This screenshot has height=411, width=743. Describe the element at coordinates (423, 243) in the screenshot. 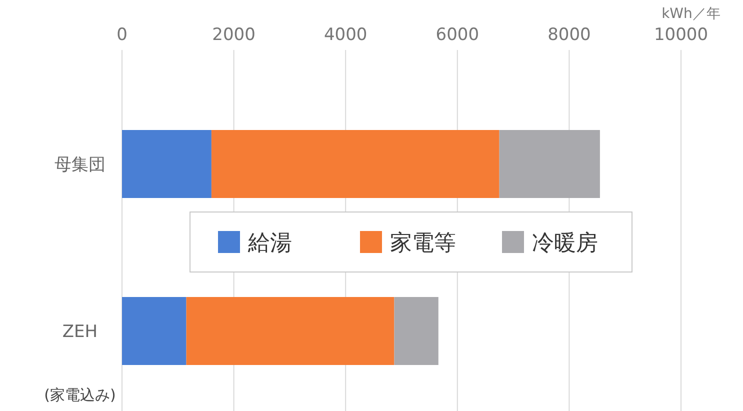

I see `legend-label: 家電等` at that location.